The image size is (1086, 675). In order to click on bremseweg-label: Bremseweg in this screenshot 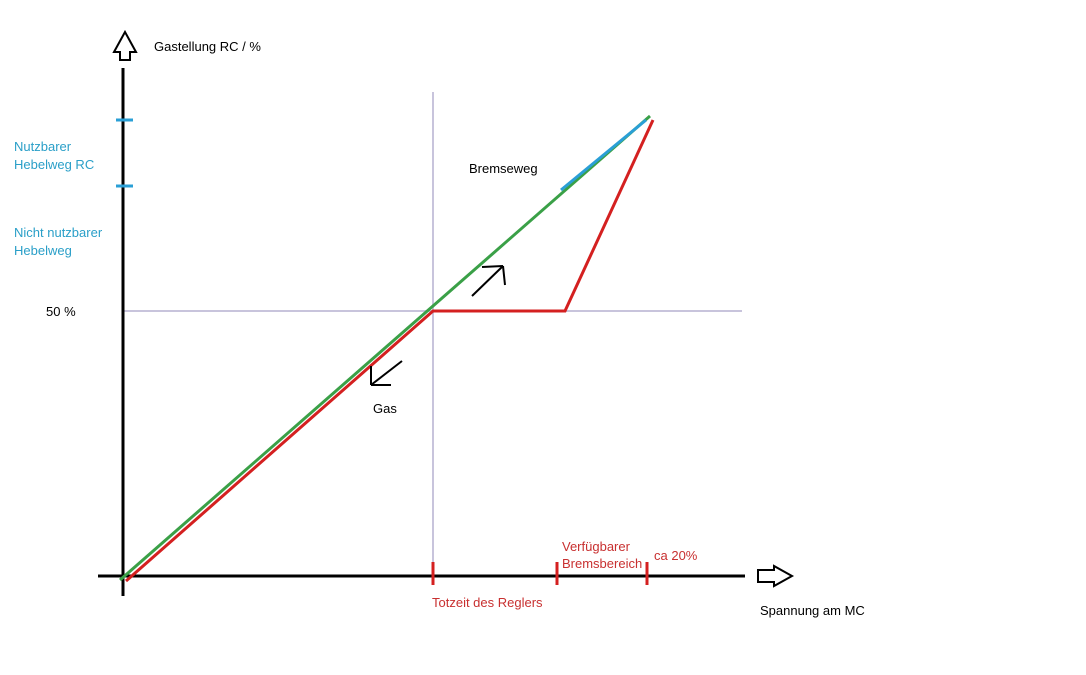, I will do `click(503, 168)`.